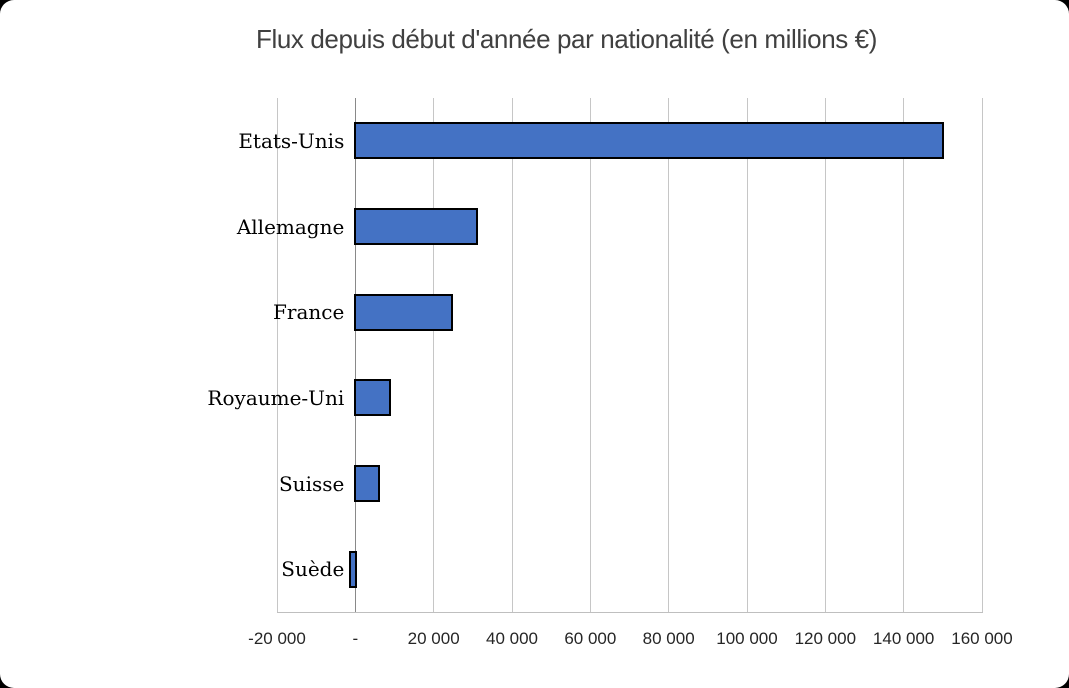 This screenshot has height=688, width=1069. What do you see at coordinates (290, 226) in the screenshot?
I see `category-label: Allemagne` at bounding box center [290, 226].